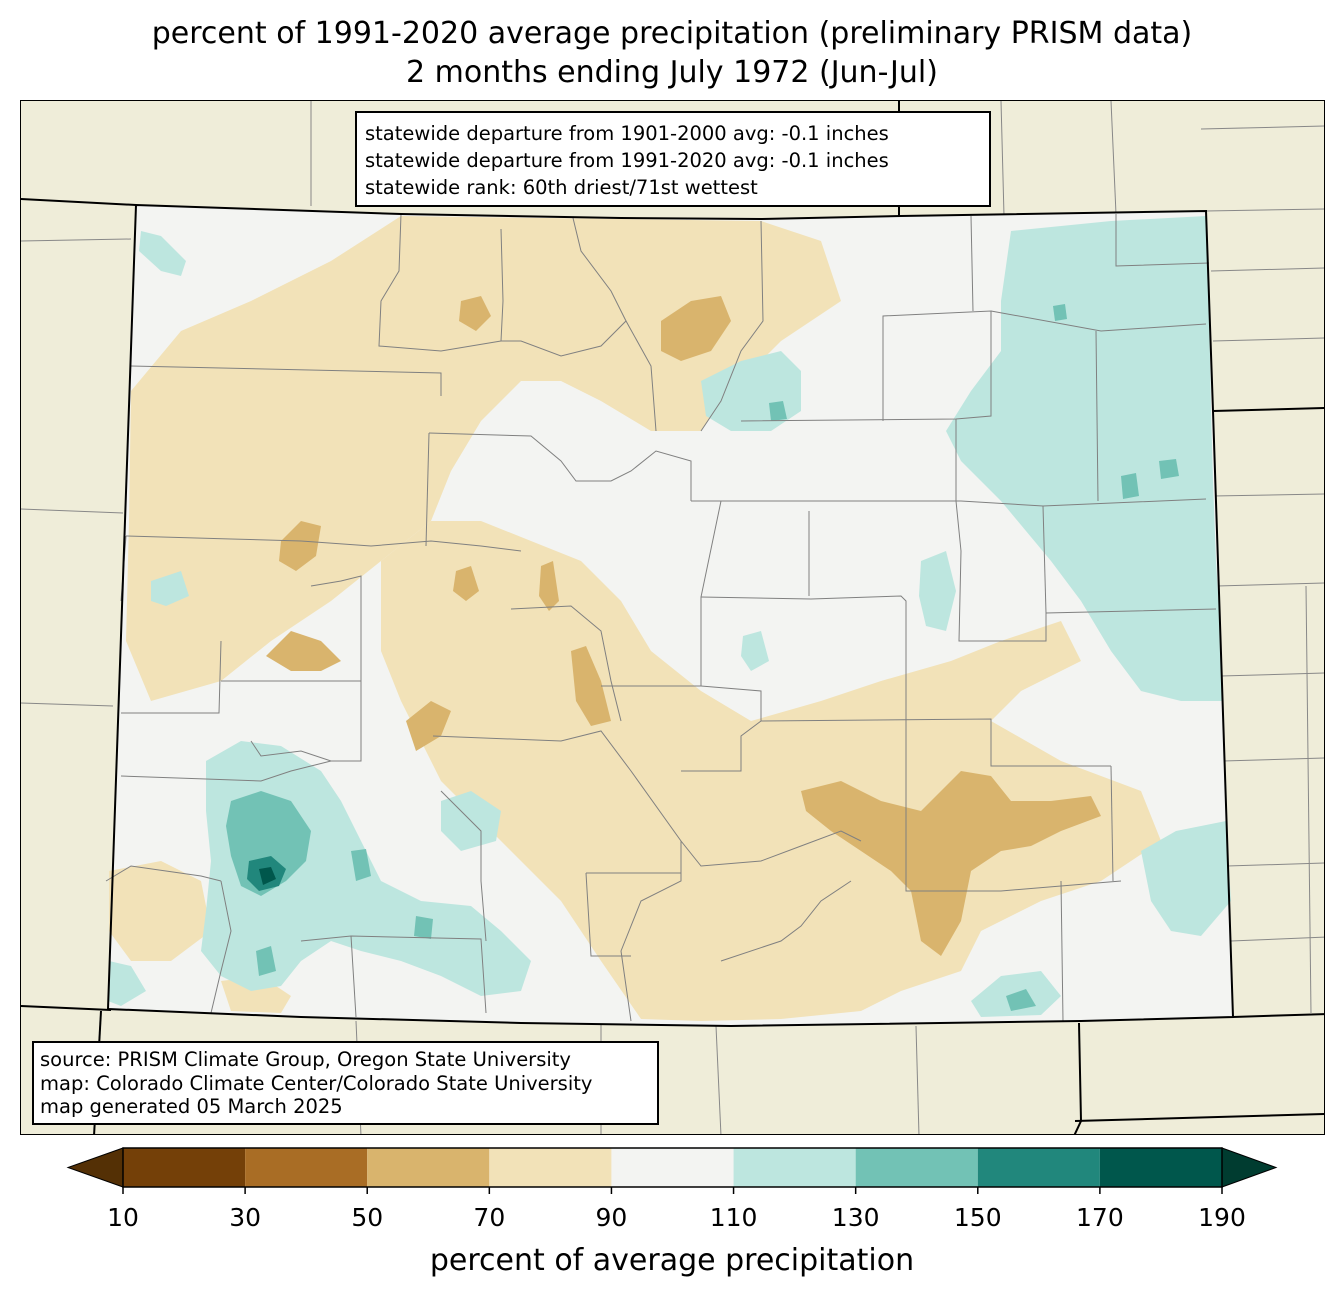 Image resolution: width=1344 pixels, height=1299 pixels. What do you see at coordinates (1222, 1217) in the screenshot?
I see `colorbar-tick-label: 190` at bounding box center [1222, 1217].